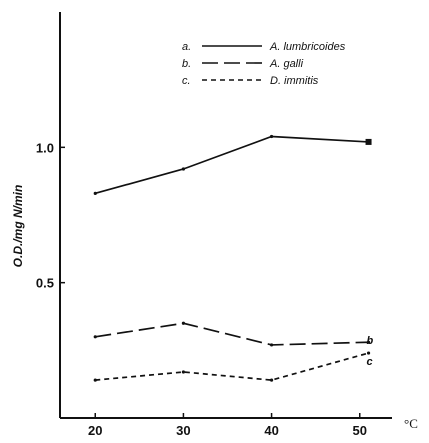 The height and width of the screenshot is (443, 429). Describe the element at coordinates (186, 64) in the screenshot. I see `legend-key: b.` at that location.